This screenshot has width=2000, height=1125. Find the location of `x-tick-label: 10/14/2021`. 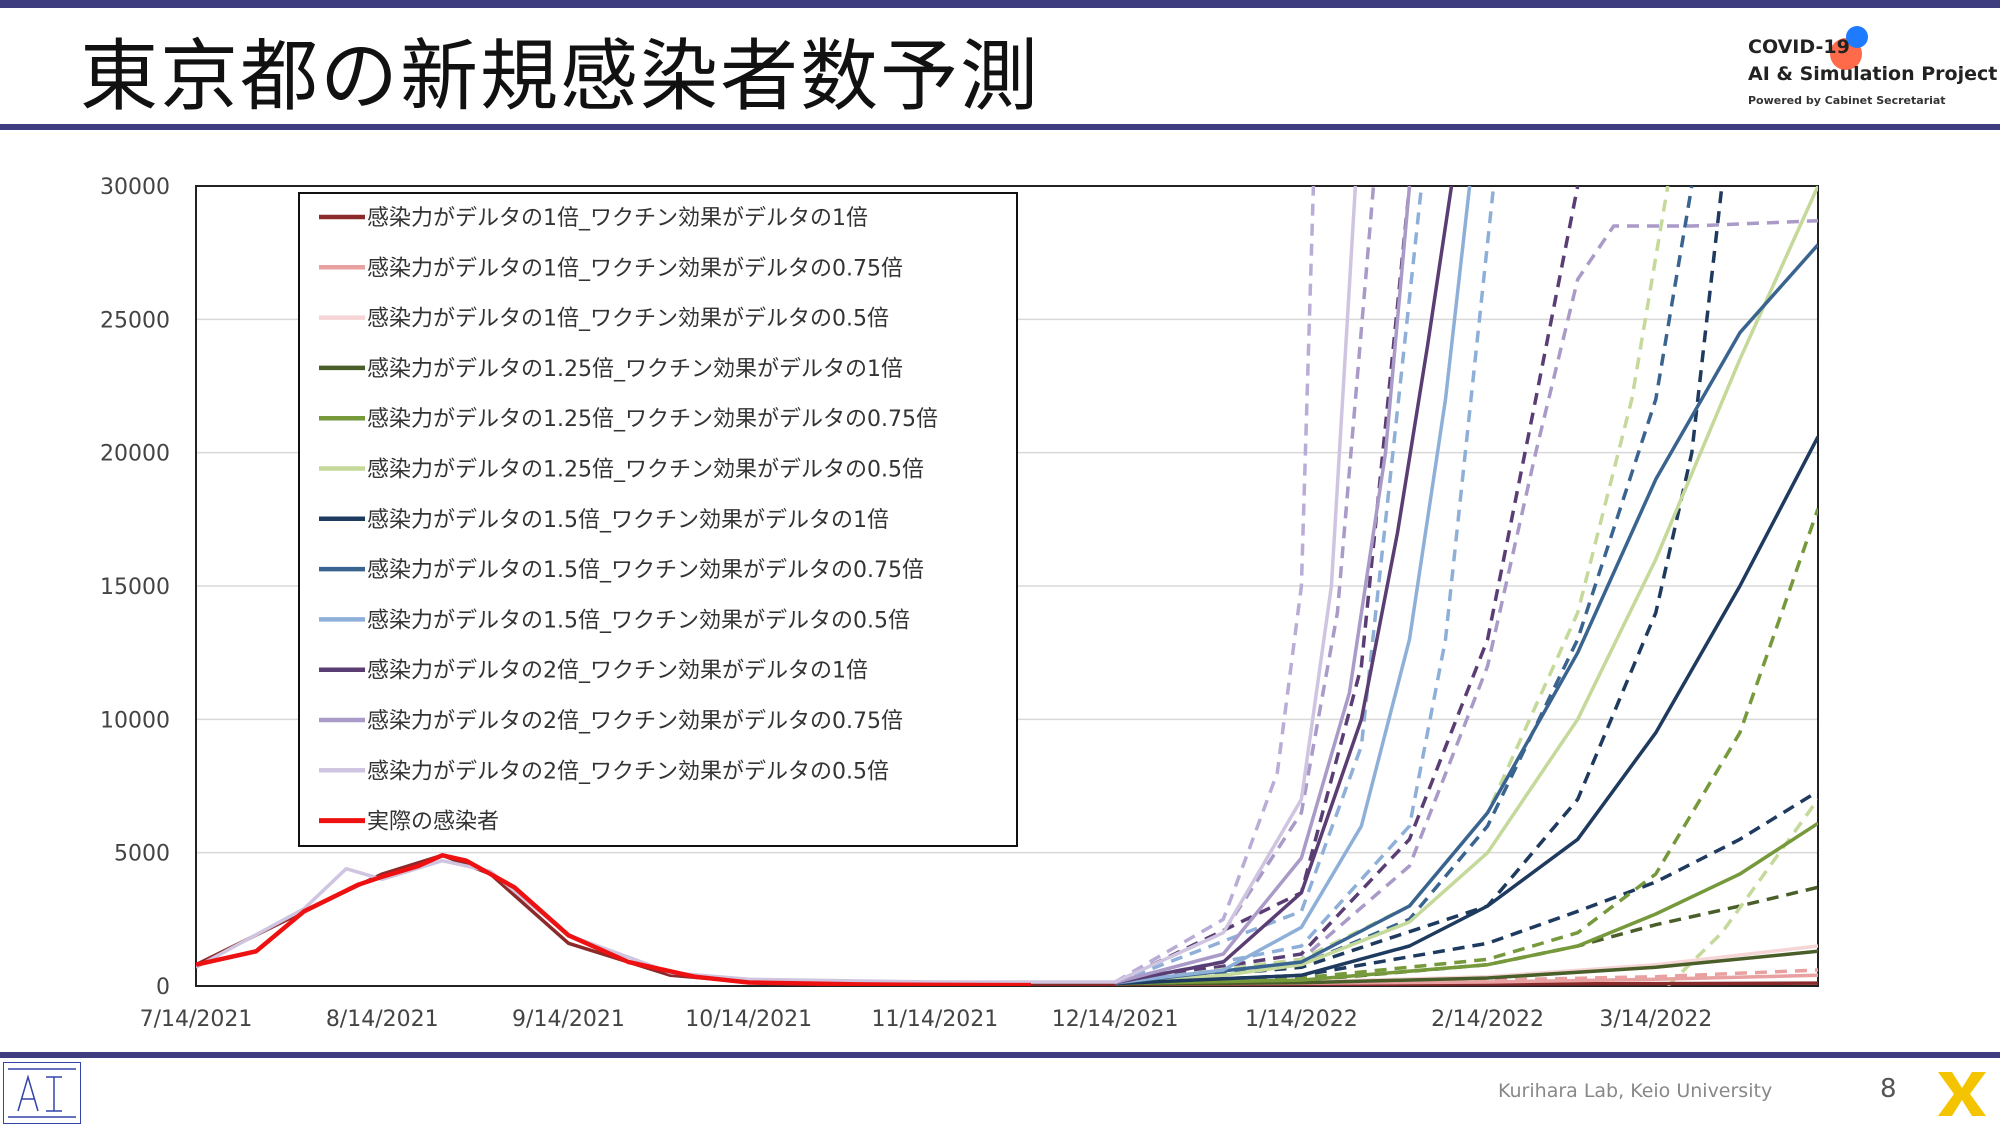

x-tick-label: 10/14/2021 is located at coordinates (748, 1019).